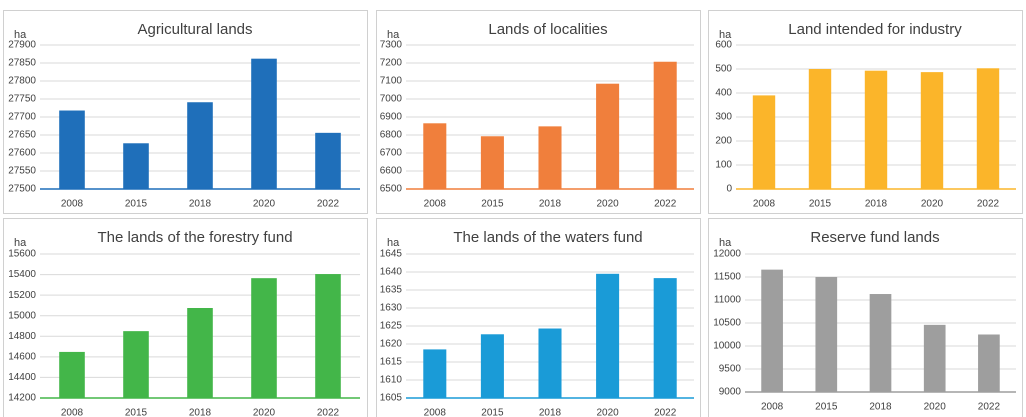 This screenshot has width=1026, height=417. I want to click on y-tick-label: 1620, so click(391, 344).